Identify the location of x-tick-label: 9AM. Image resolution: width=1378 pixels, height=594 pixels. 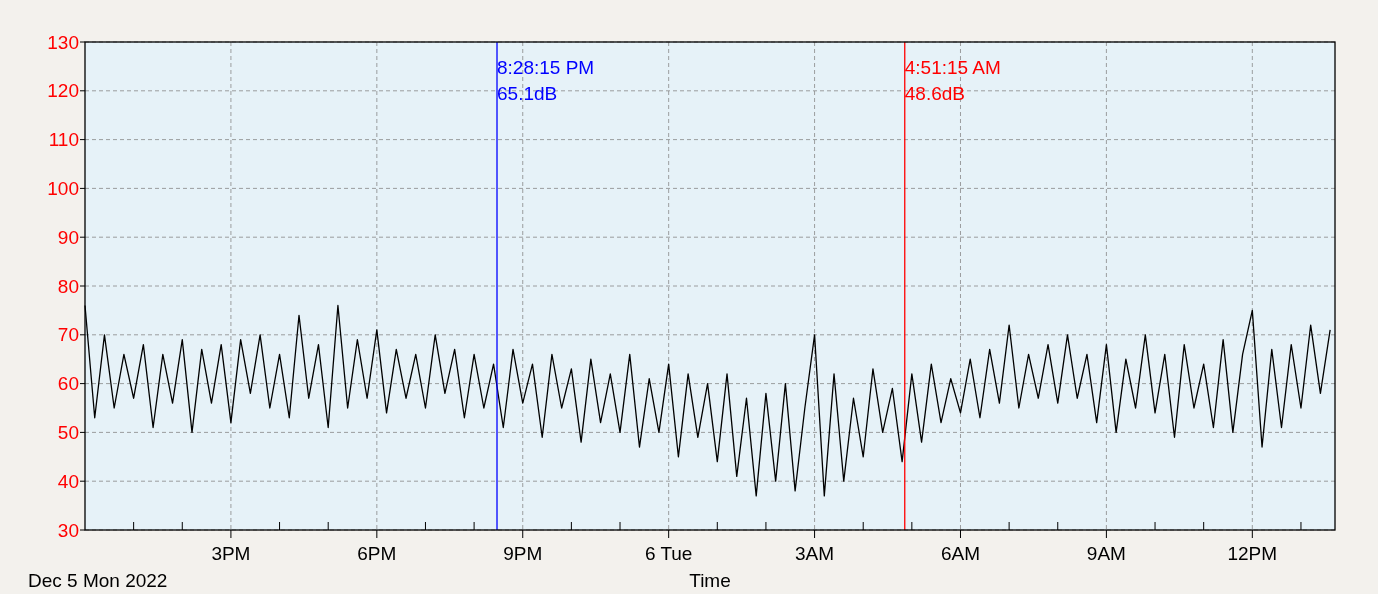
(1106, 553).